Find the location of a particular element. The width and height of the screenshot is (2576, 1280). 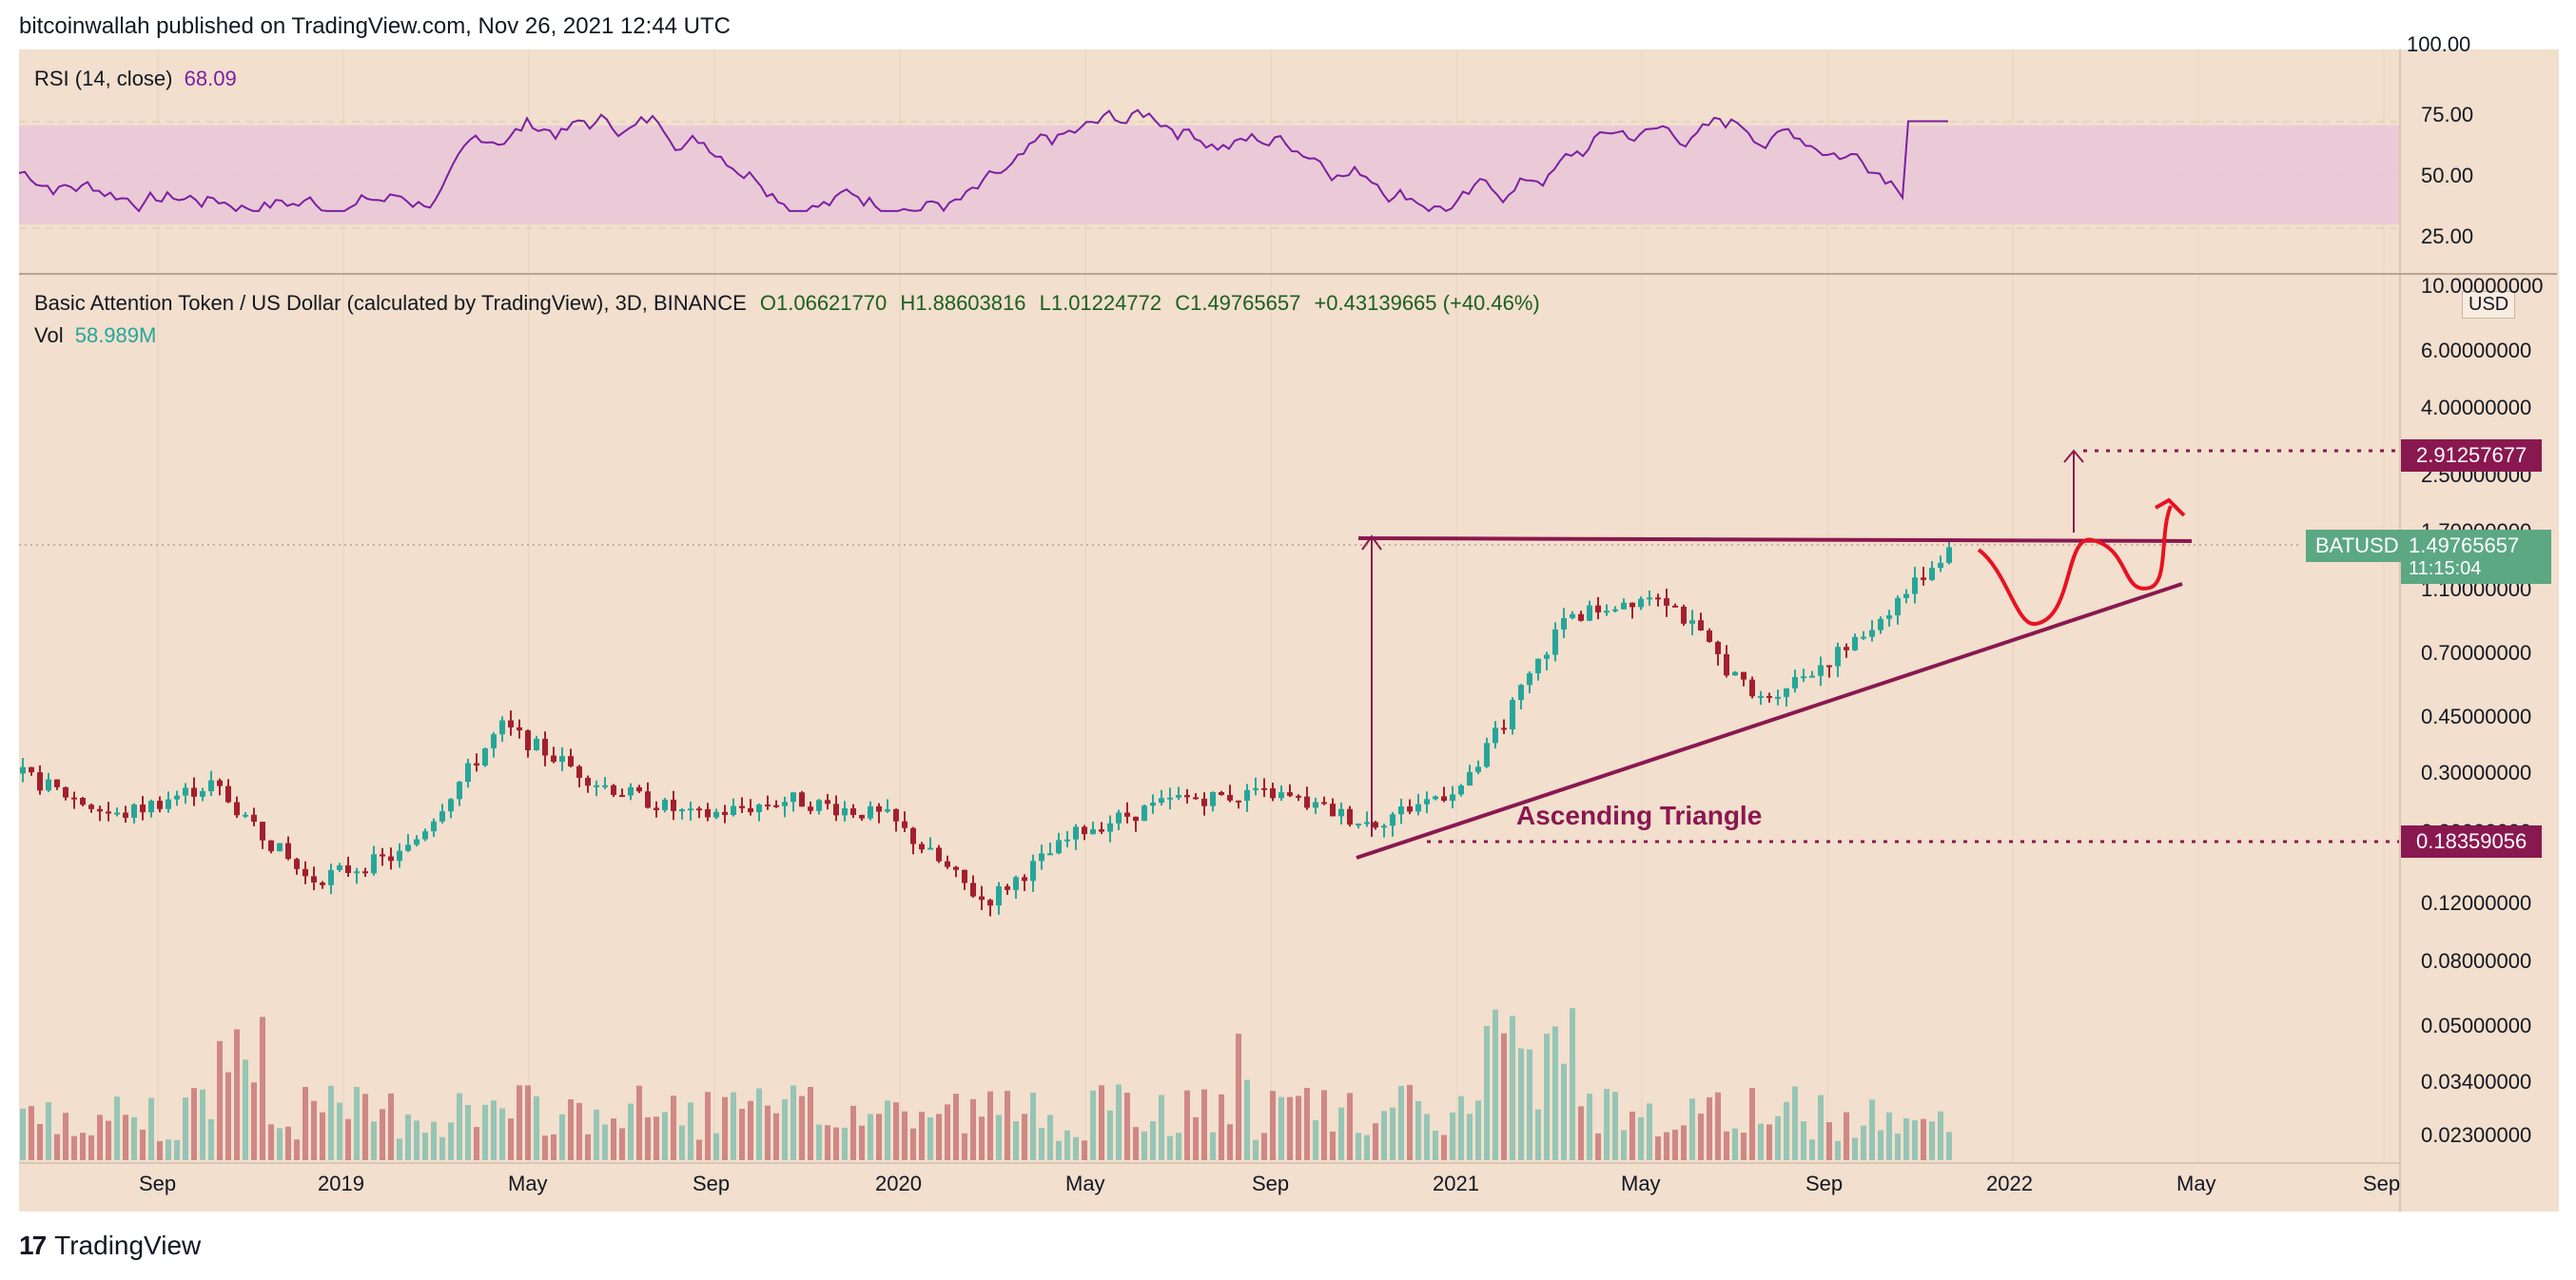

time-tick-2020: 2020 is located at coordinates (899, 1183).